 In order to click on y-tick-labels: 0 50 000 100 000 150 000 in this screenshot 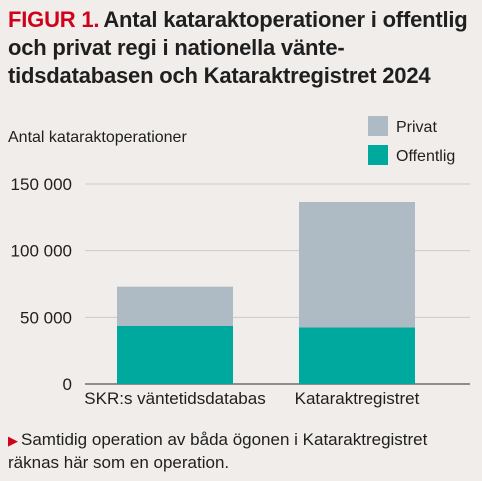, I will do `click(41, 284)`.